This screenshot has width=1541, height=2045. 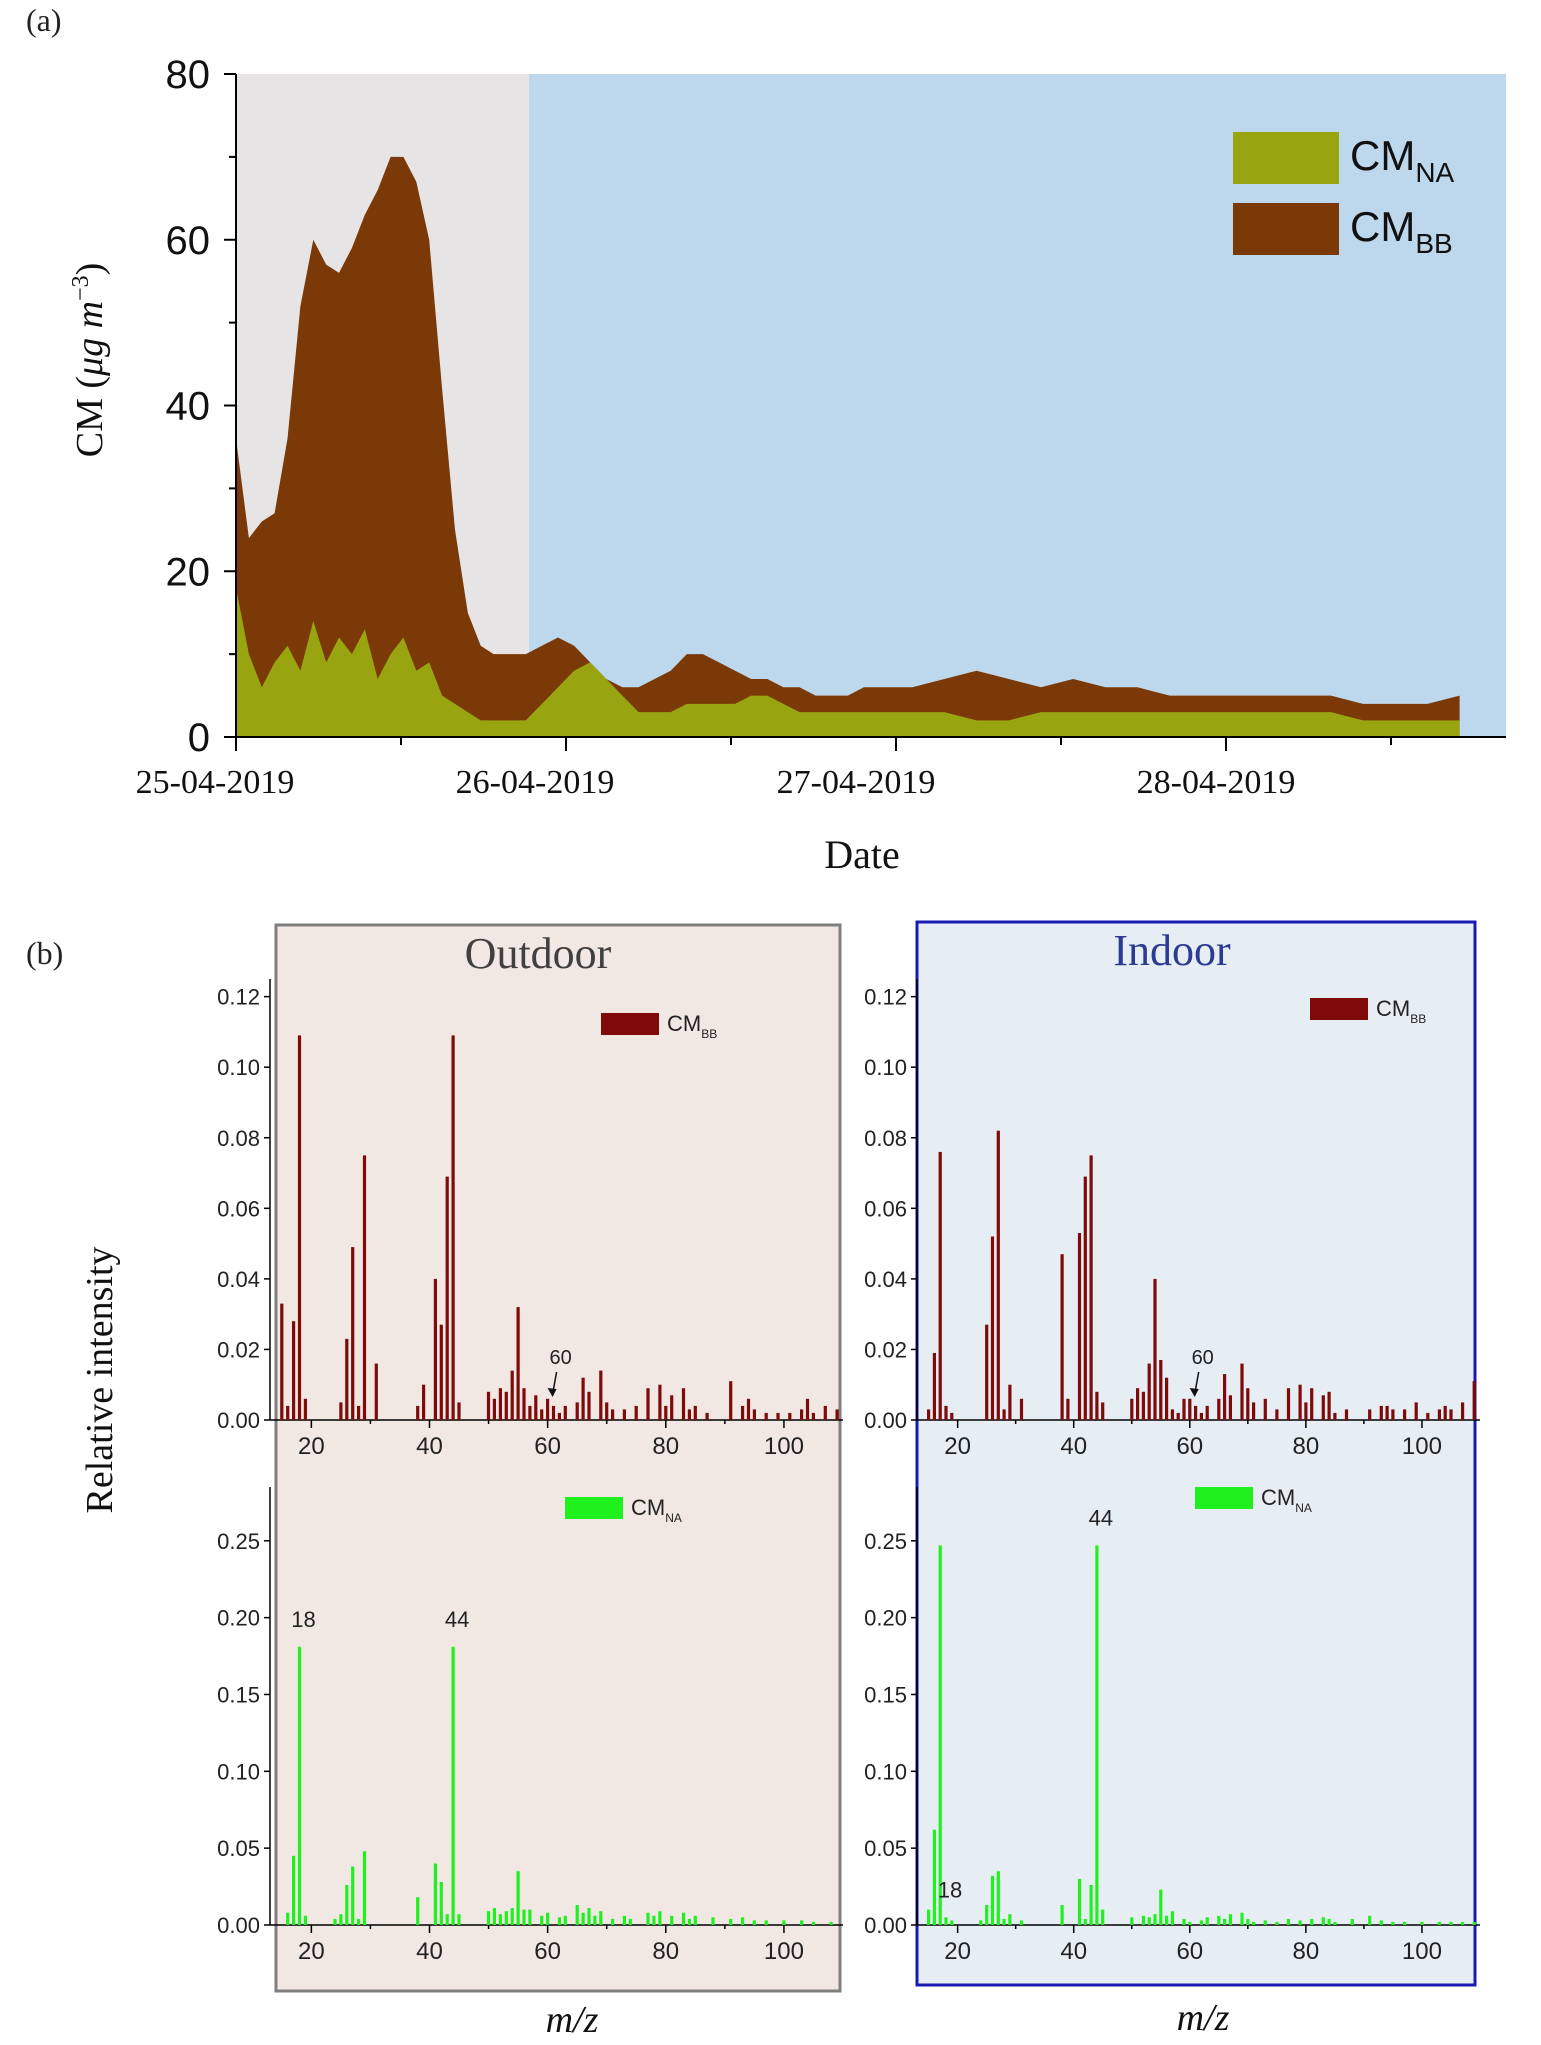 What do you see at coordinates (311, 1951) in the screenshot?
I see `x-tick-label: 20` at bounding box center [311, 1951].